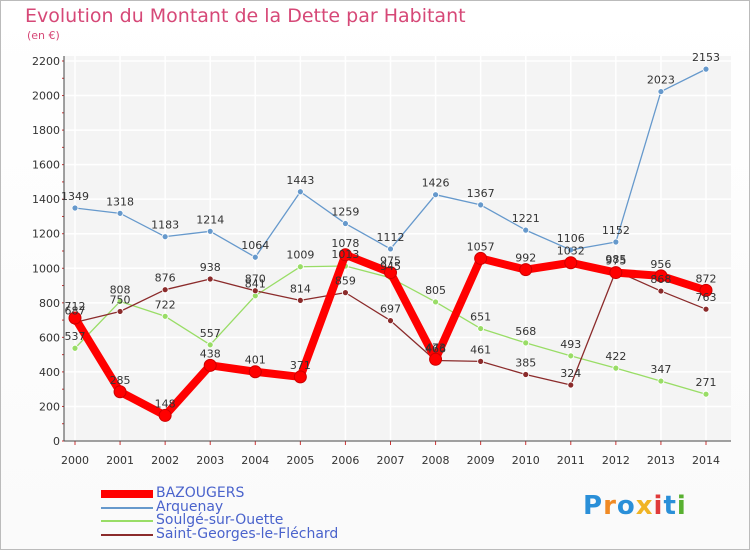 The width and height of the screenshot is (750, 550). Describe the element at coordinates (165, 460) in the screenshot. I see `x-tick-label: 2002` at that location.